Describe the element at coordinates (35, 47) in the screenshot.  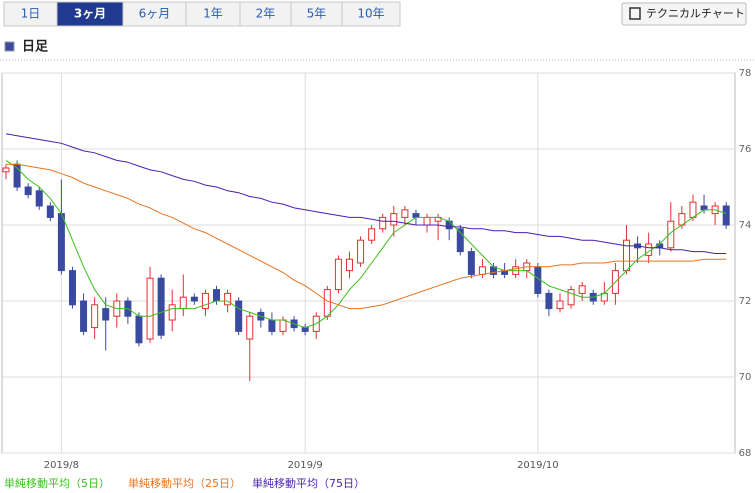
I see `section-title: 日足` at that location.